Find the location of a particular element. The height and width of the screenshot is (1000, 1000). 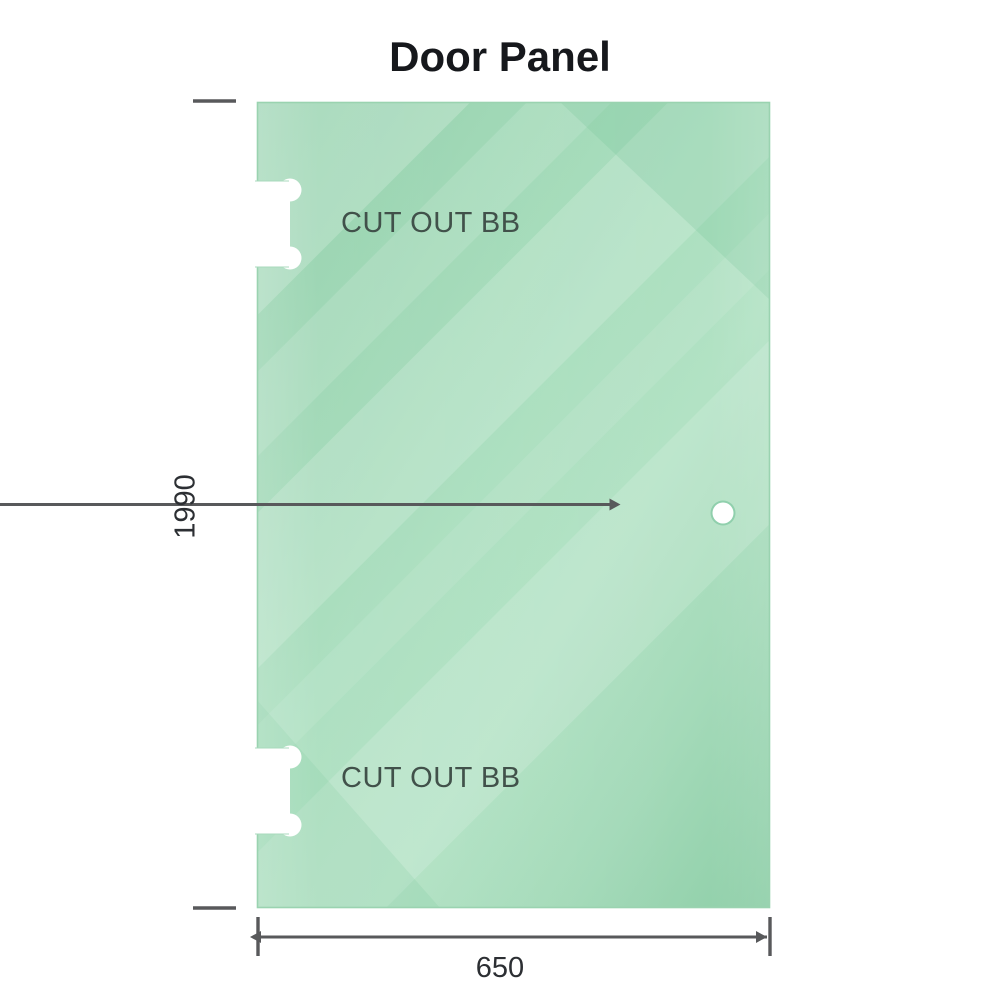

page-title: Door Panel is located at coordinates (500, 56).